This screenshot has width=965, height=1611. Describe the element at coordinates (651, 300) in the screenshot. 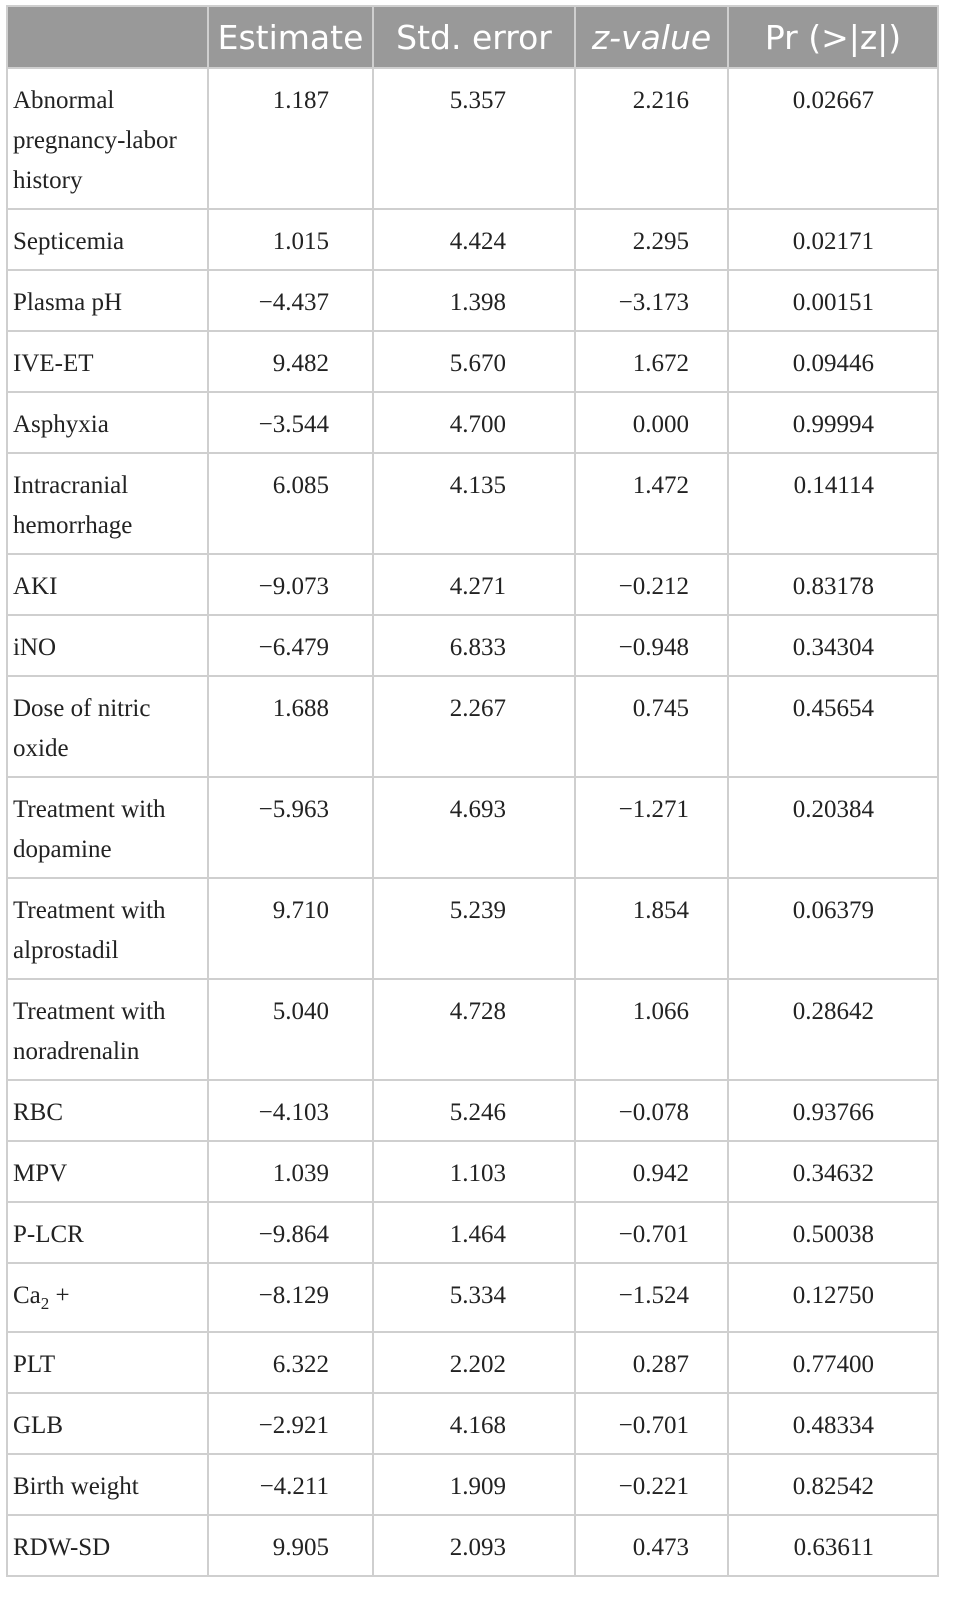

I see `z-value-cell: −3.173` at that location.